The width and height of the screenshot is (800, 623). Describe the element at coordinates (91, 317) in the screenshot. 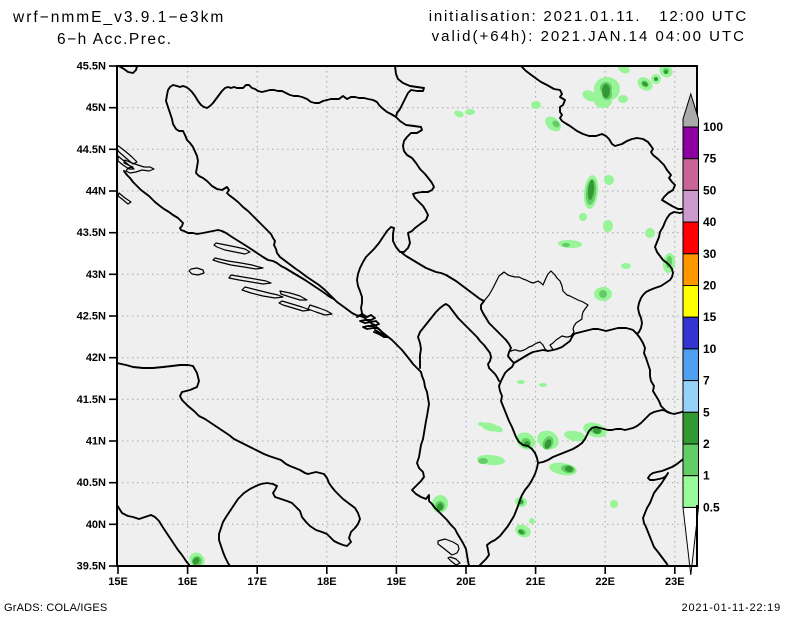

I see `svg-text: 42.5N` at that location.